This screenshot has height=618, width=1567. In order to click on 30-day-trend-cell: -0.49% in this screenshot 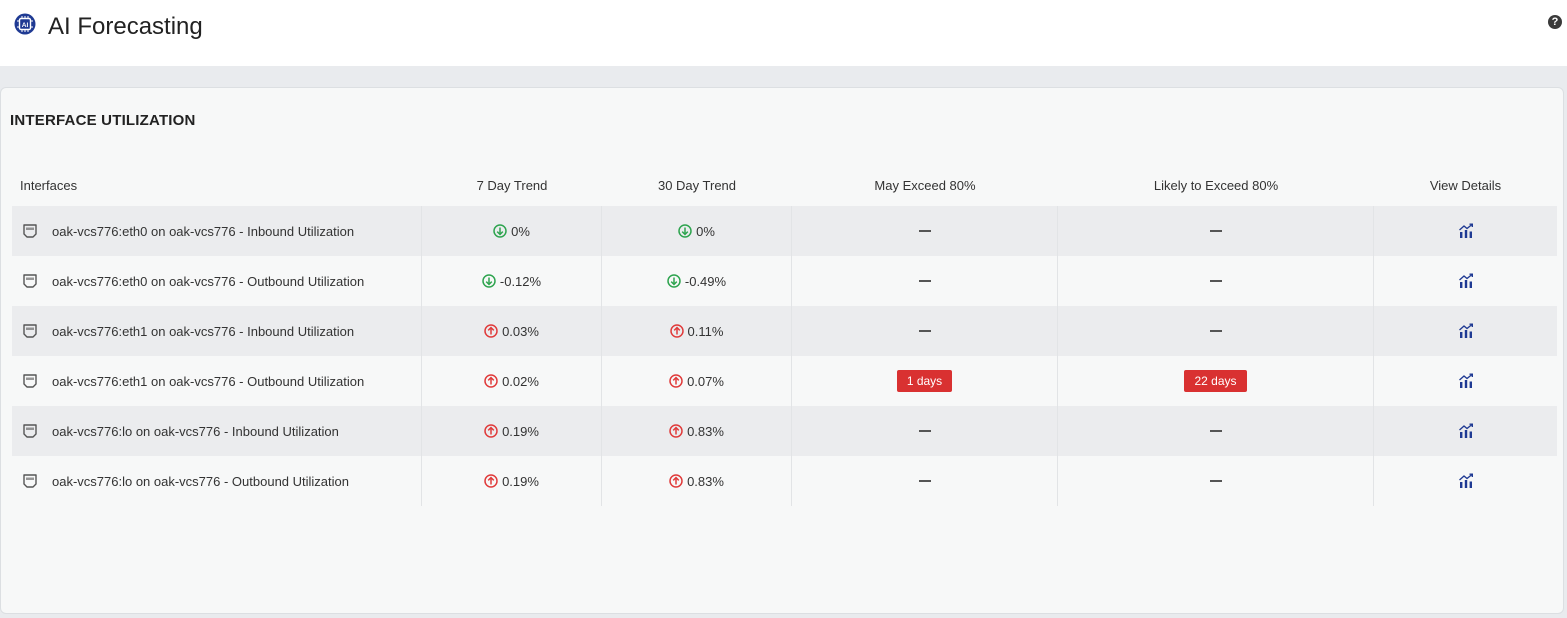, I will do `click(697, 281)`.